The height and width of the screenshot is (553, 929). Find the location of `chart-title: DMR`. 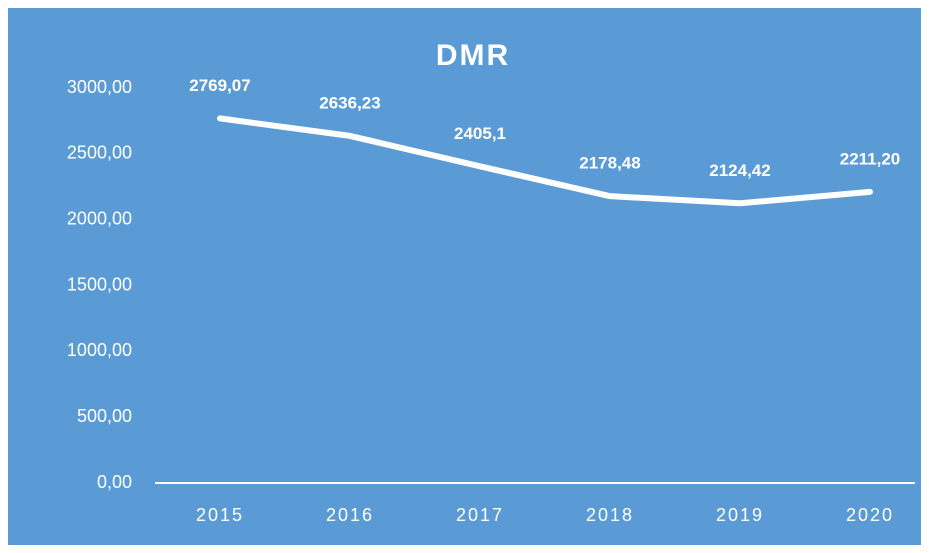

chart-title: DMR is located at coordinates (473, 55).